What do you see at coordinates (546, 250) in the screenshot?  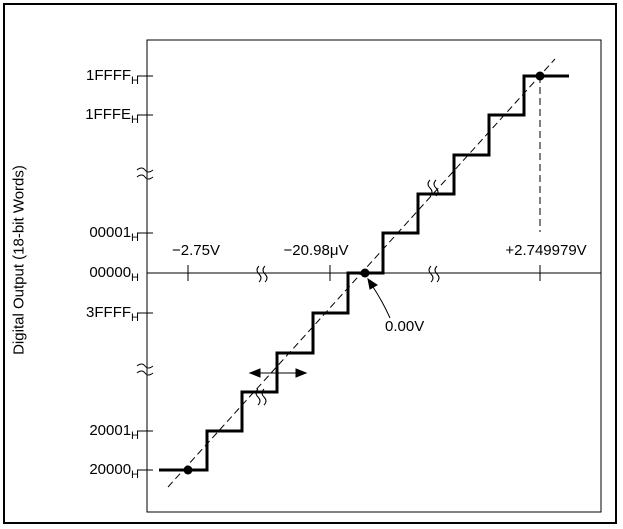 I see `x-label-pos-full: +2.749979V` at bounding box center [546, 250].